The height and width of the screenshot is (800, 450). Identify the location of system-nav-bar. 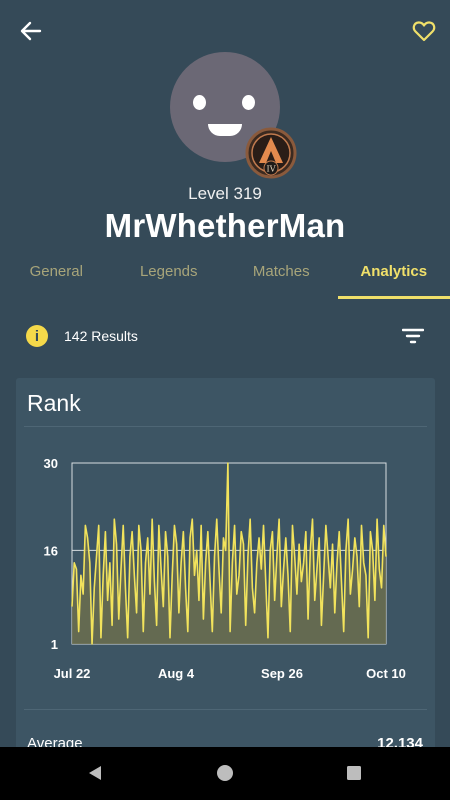
(225, 773).